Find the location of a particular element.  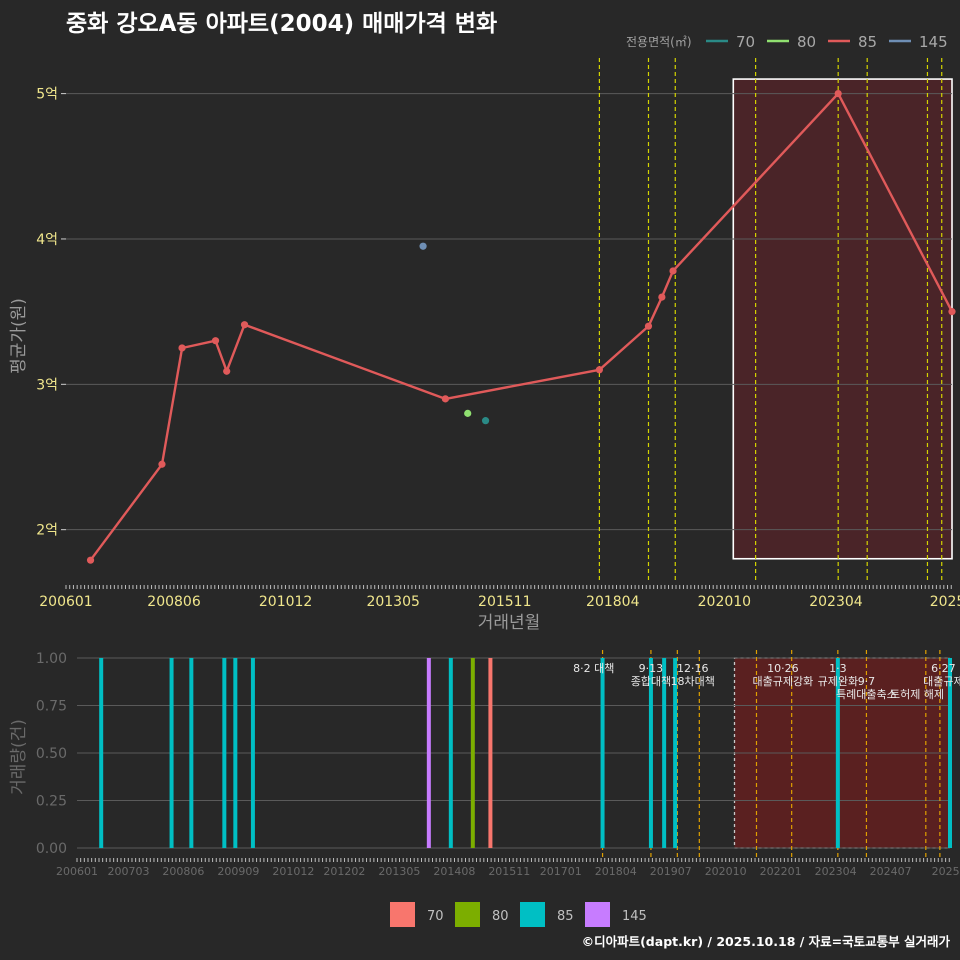

y-tick-label: 4억 is located at coordinates (47, 240).